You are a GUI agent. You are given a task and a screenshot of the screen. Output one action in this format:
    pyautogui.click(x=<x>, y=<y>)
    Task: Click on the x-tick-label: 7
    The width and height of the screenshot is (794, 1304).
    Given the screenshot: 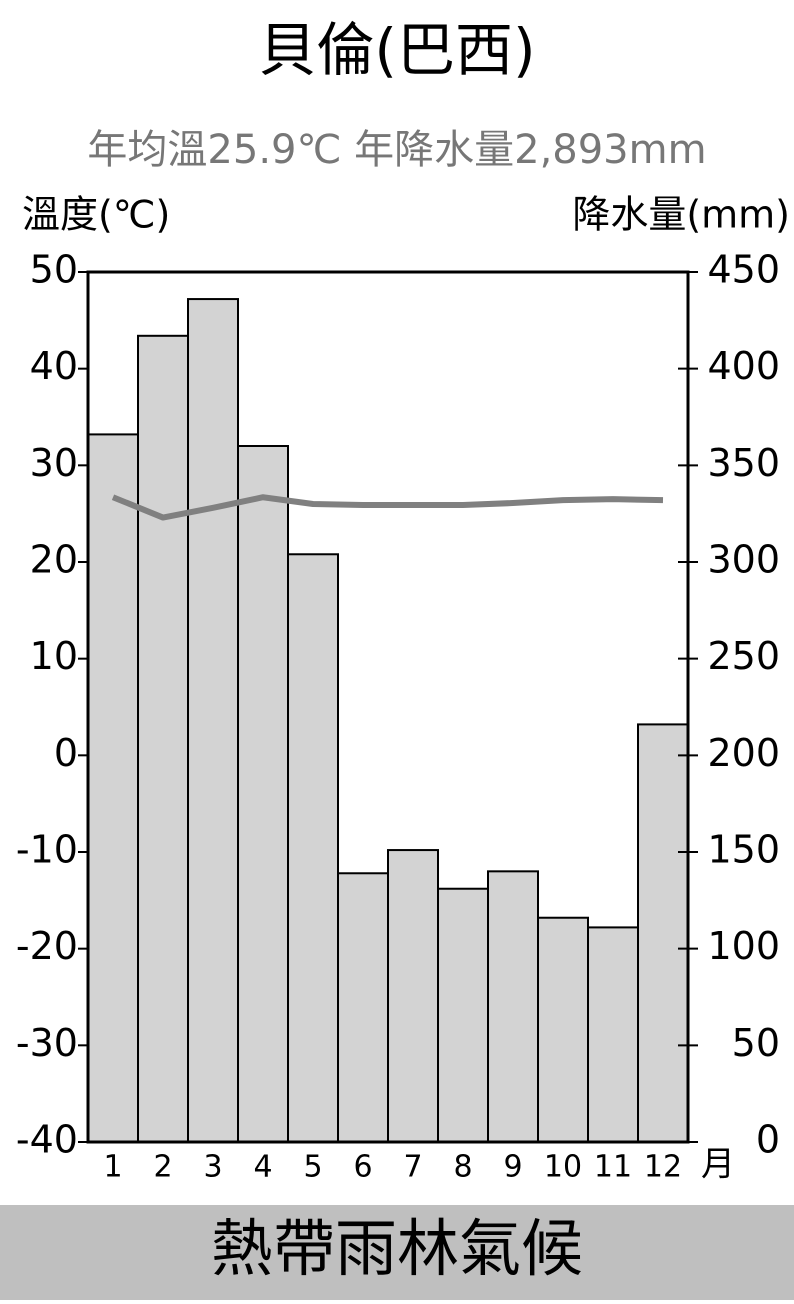 What is the action you would take?
    pyautogui.click(x=412, y=1167)
    